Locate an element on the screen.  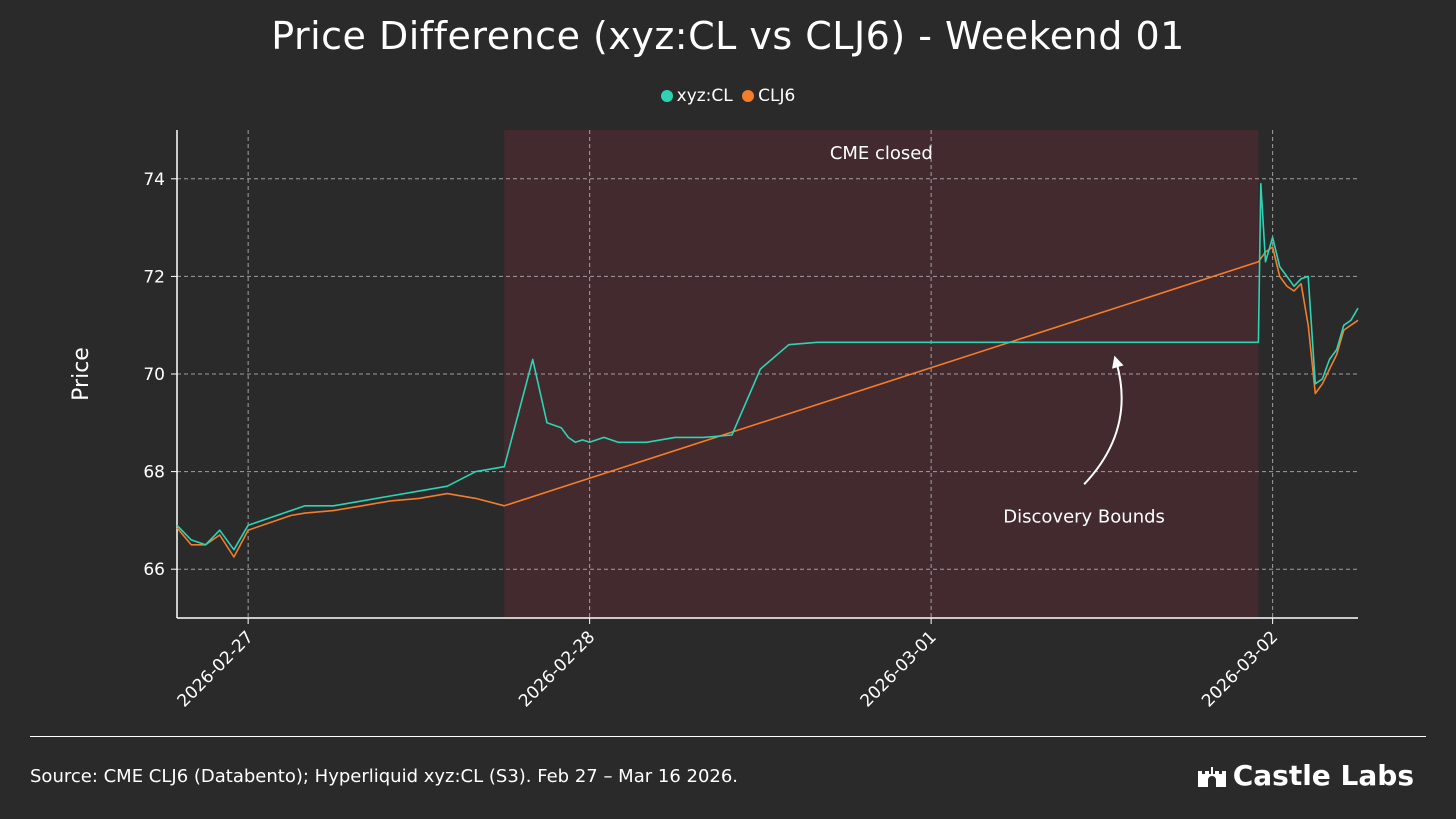
annotation-label: Discovery Bounds is located at coordinates (1084, 516).